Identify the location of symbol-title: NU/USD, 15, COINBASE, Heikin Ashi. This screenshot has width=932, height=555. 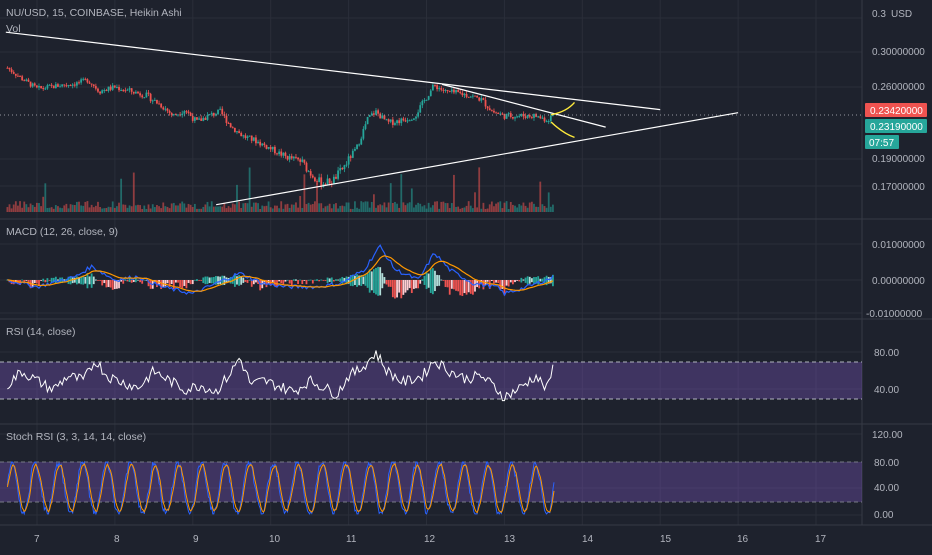
(94, 13).